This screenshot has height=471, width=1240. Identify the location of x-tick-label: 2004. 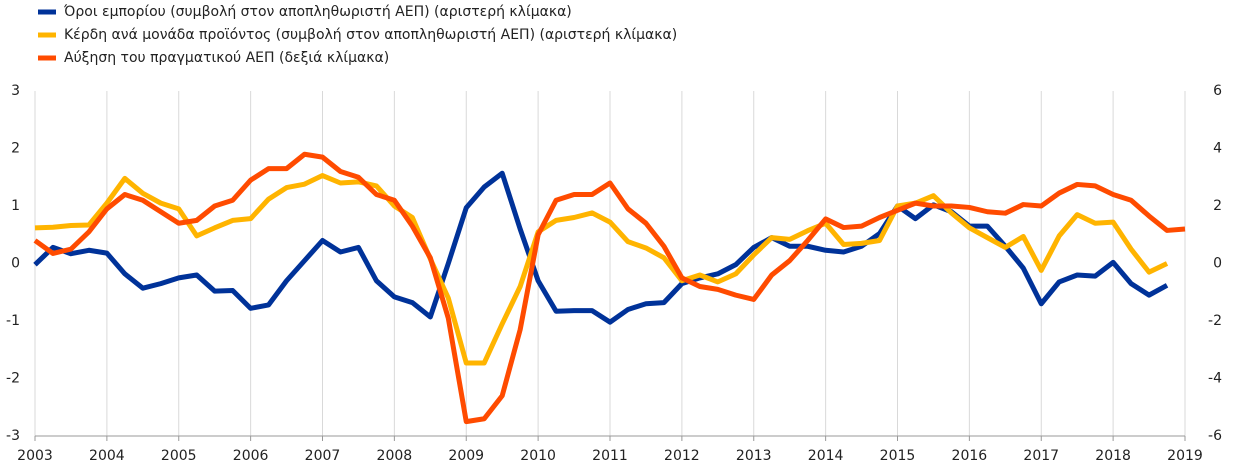
(107, 456).